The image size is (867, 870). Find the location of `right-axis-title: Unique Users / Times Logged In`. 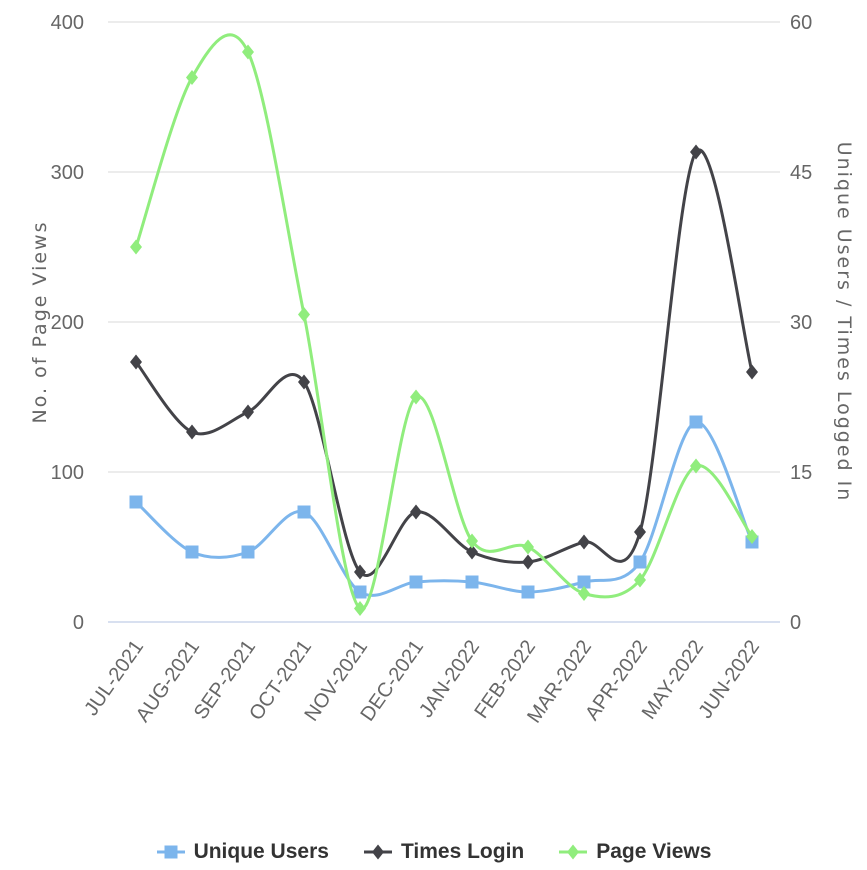

right-axis-title: Unique Users / Times Logged In is located at coordinates (844, 322).